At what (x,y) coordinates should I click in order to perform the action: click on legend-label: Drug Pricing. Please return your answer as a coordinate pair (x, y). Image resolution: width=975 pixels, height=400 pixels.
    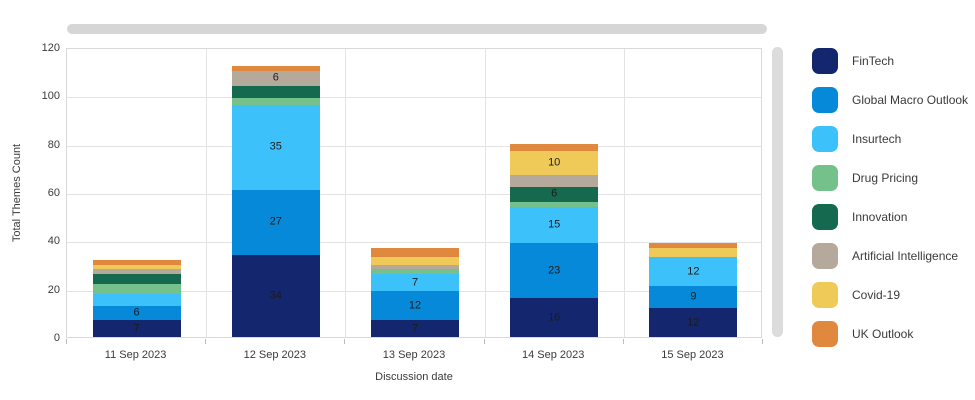
    Looking at the image, I should click on (885, 178).